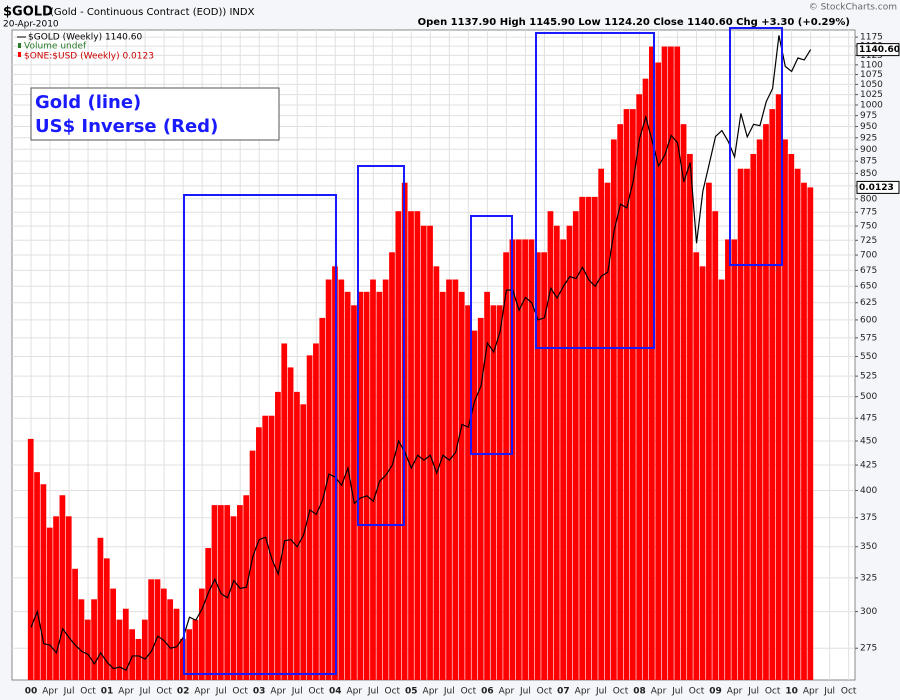  Describe the element at coordinates (878, 50) in the screenshot. I see `last-value-tag` at that location.